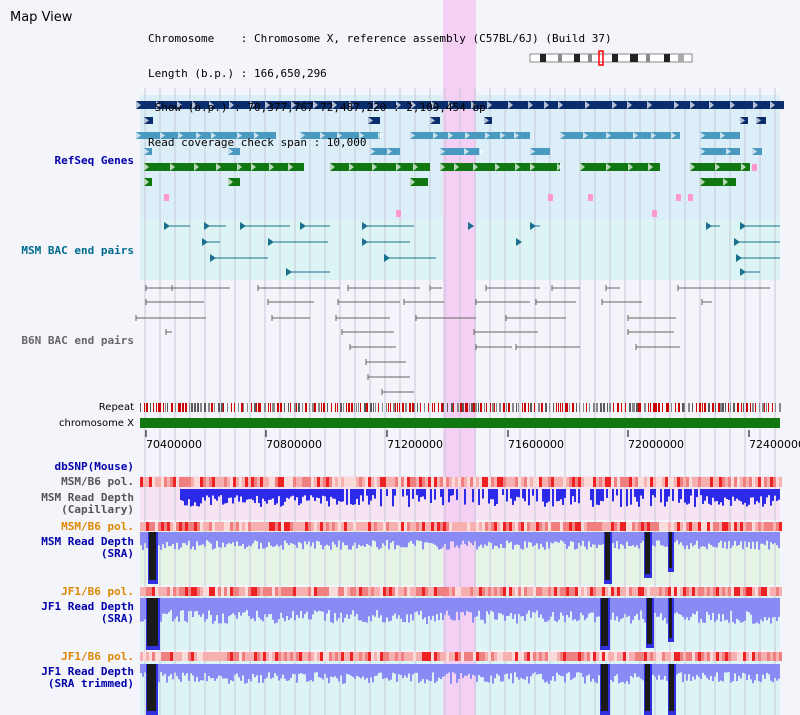 The height and width of the screenshot is (715, 800). I want to click on chromosome-bar, so click(460, 423).